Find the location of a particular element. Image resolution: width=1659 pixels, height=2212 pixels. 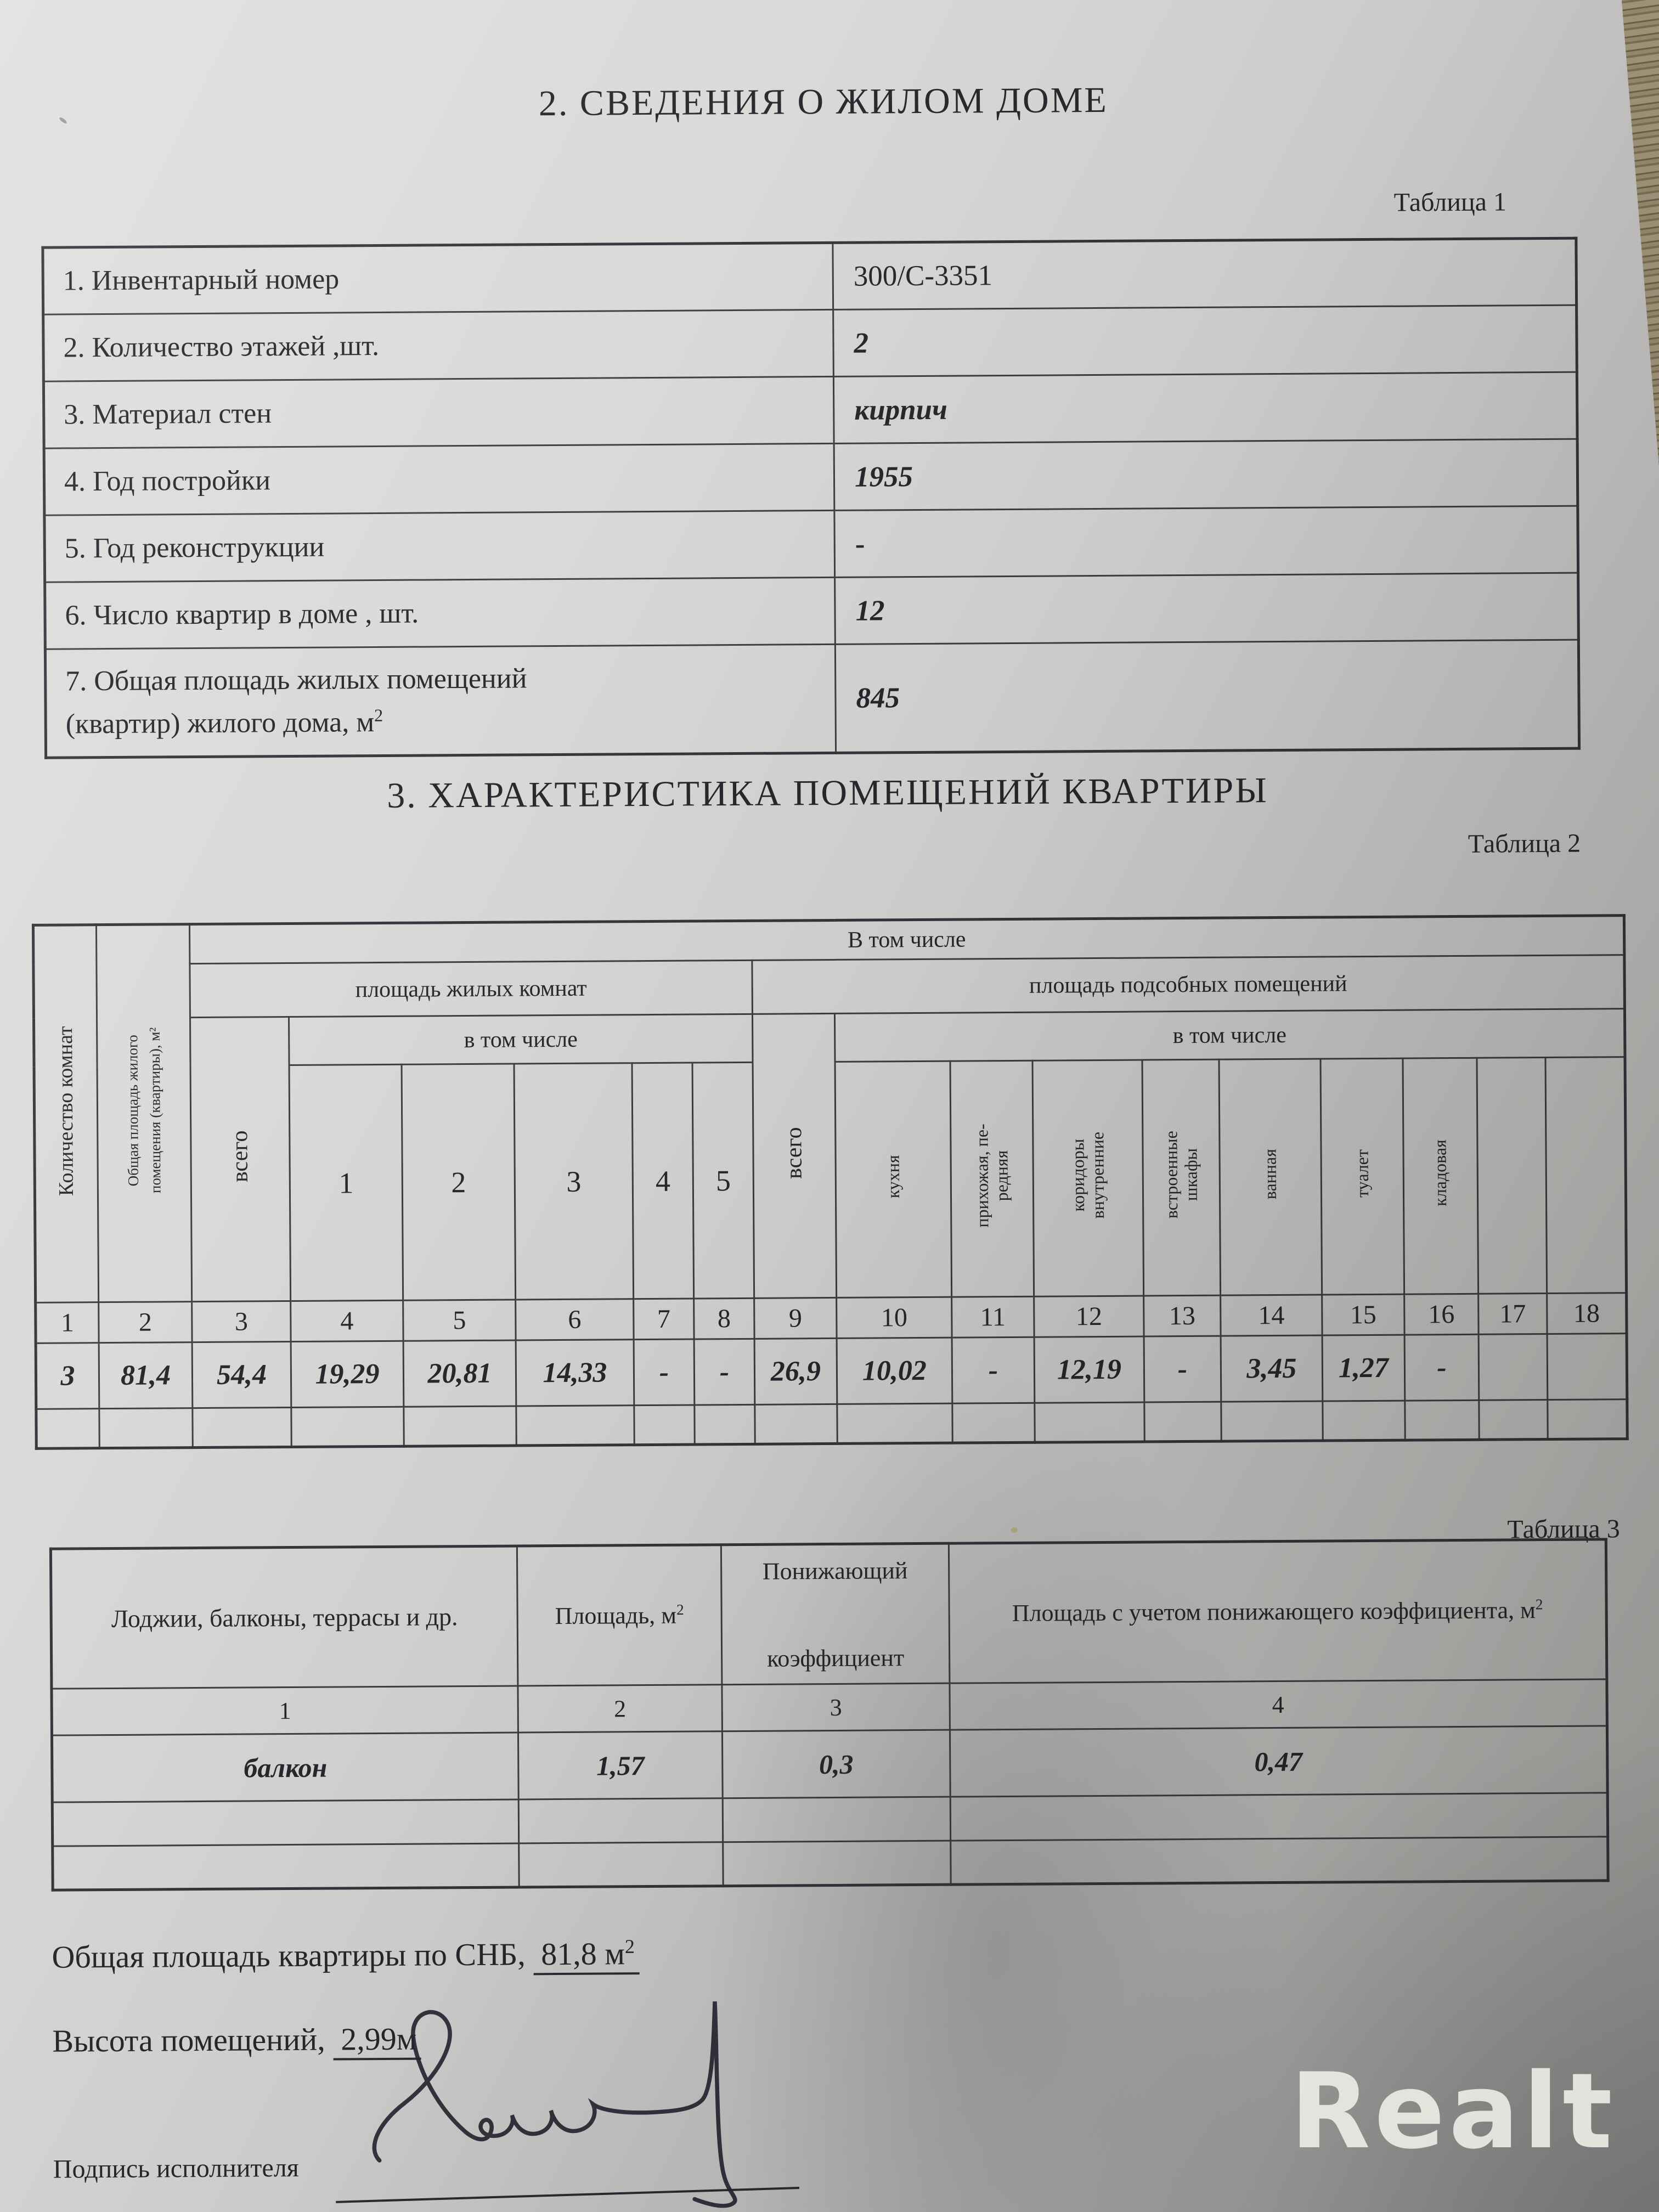

t1-label-reconstruction-year: 5. Год реконструкции is located at coordinates (440, 546).